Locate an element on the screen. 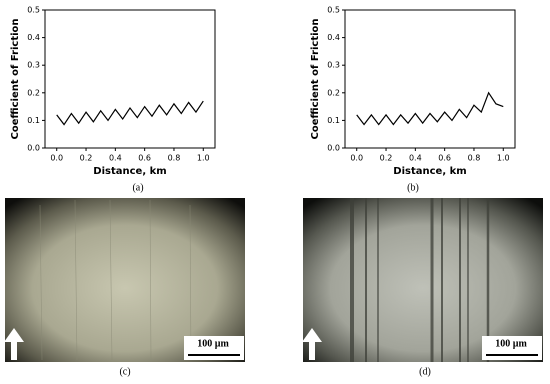  panel-caption: (c) is located at coordinates (124, 371).